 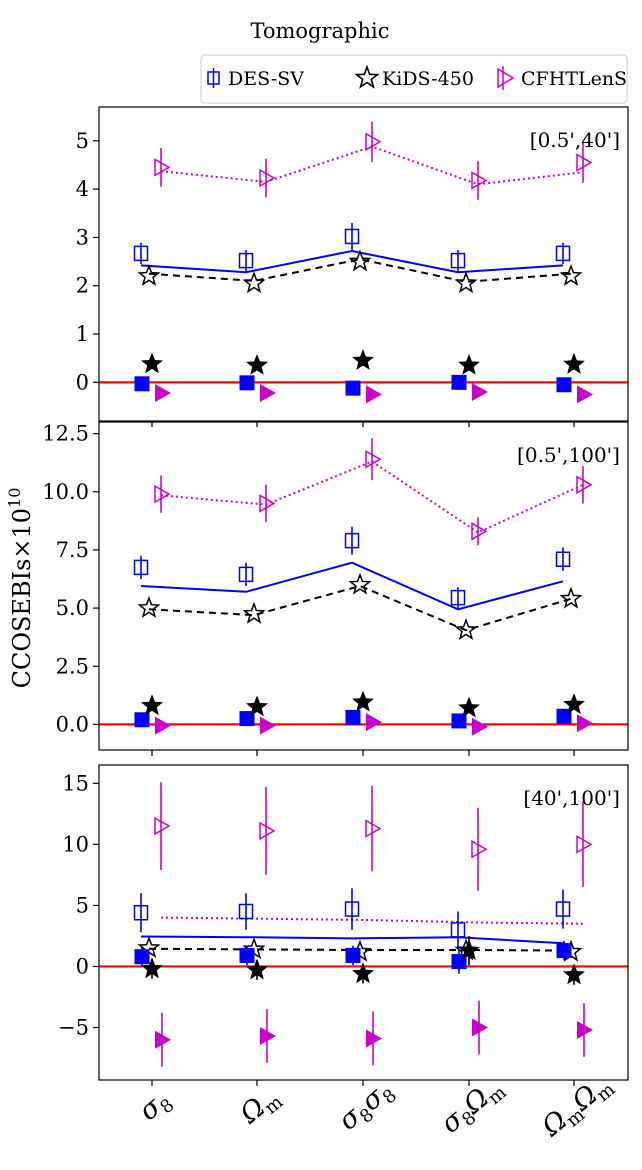 I want to click on legend-item-kids: KiDS-450, so click(x=414, y=77).